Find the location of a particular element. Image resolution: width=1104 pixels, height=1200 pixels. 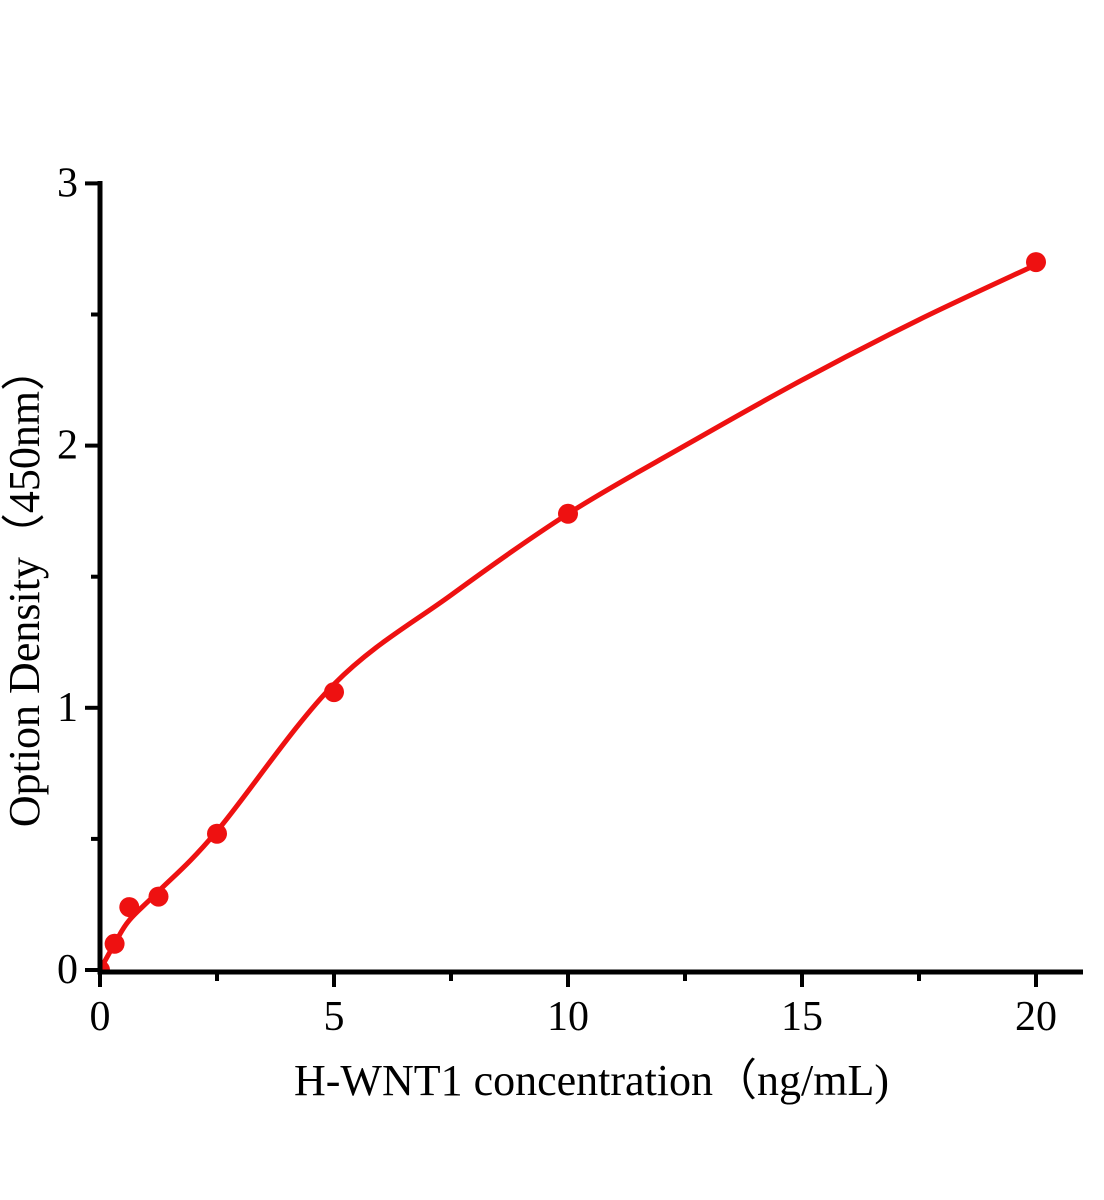

x-axis-title: H-WNT1 concentration（ng/mL) is located at coordinates (591, 1080).